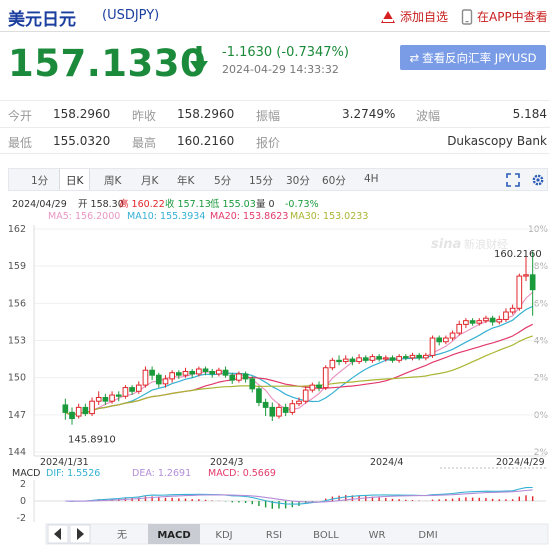 Image resolution: width=550 pixels, height=547 pixels. I want to click on range-label: 波幅, so click(428, 116).